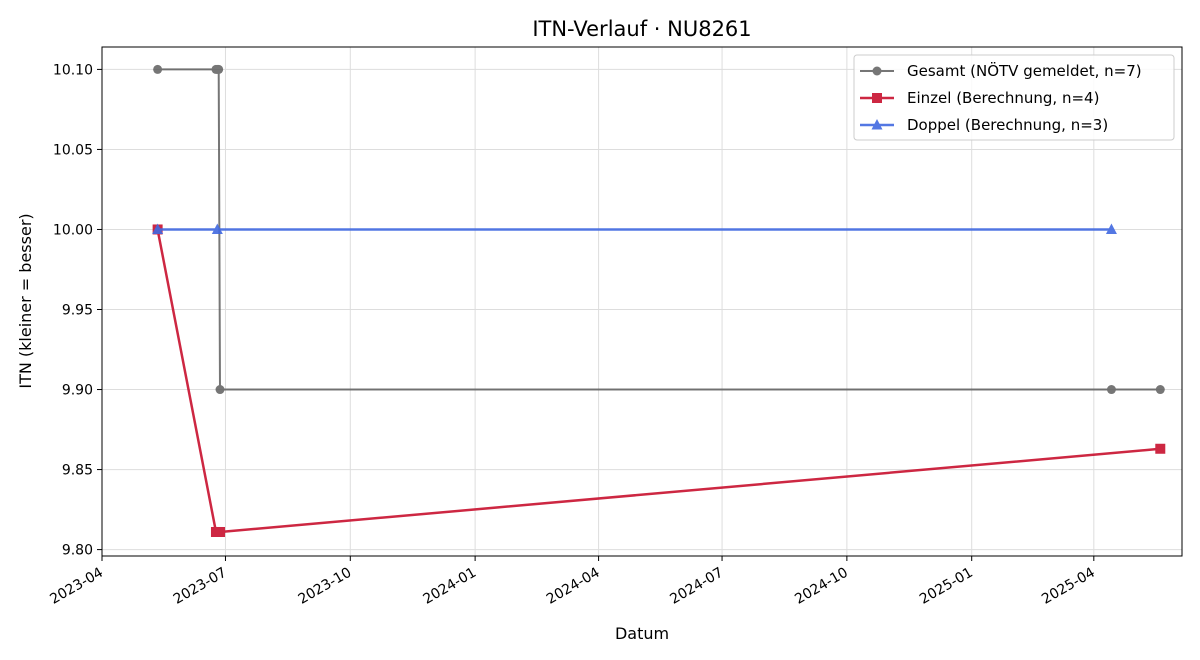 This screenshot has height=660, width=1200. I want to click on x-tick-label: 2024-04, so click(573, 586).